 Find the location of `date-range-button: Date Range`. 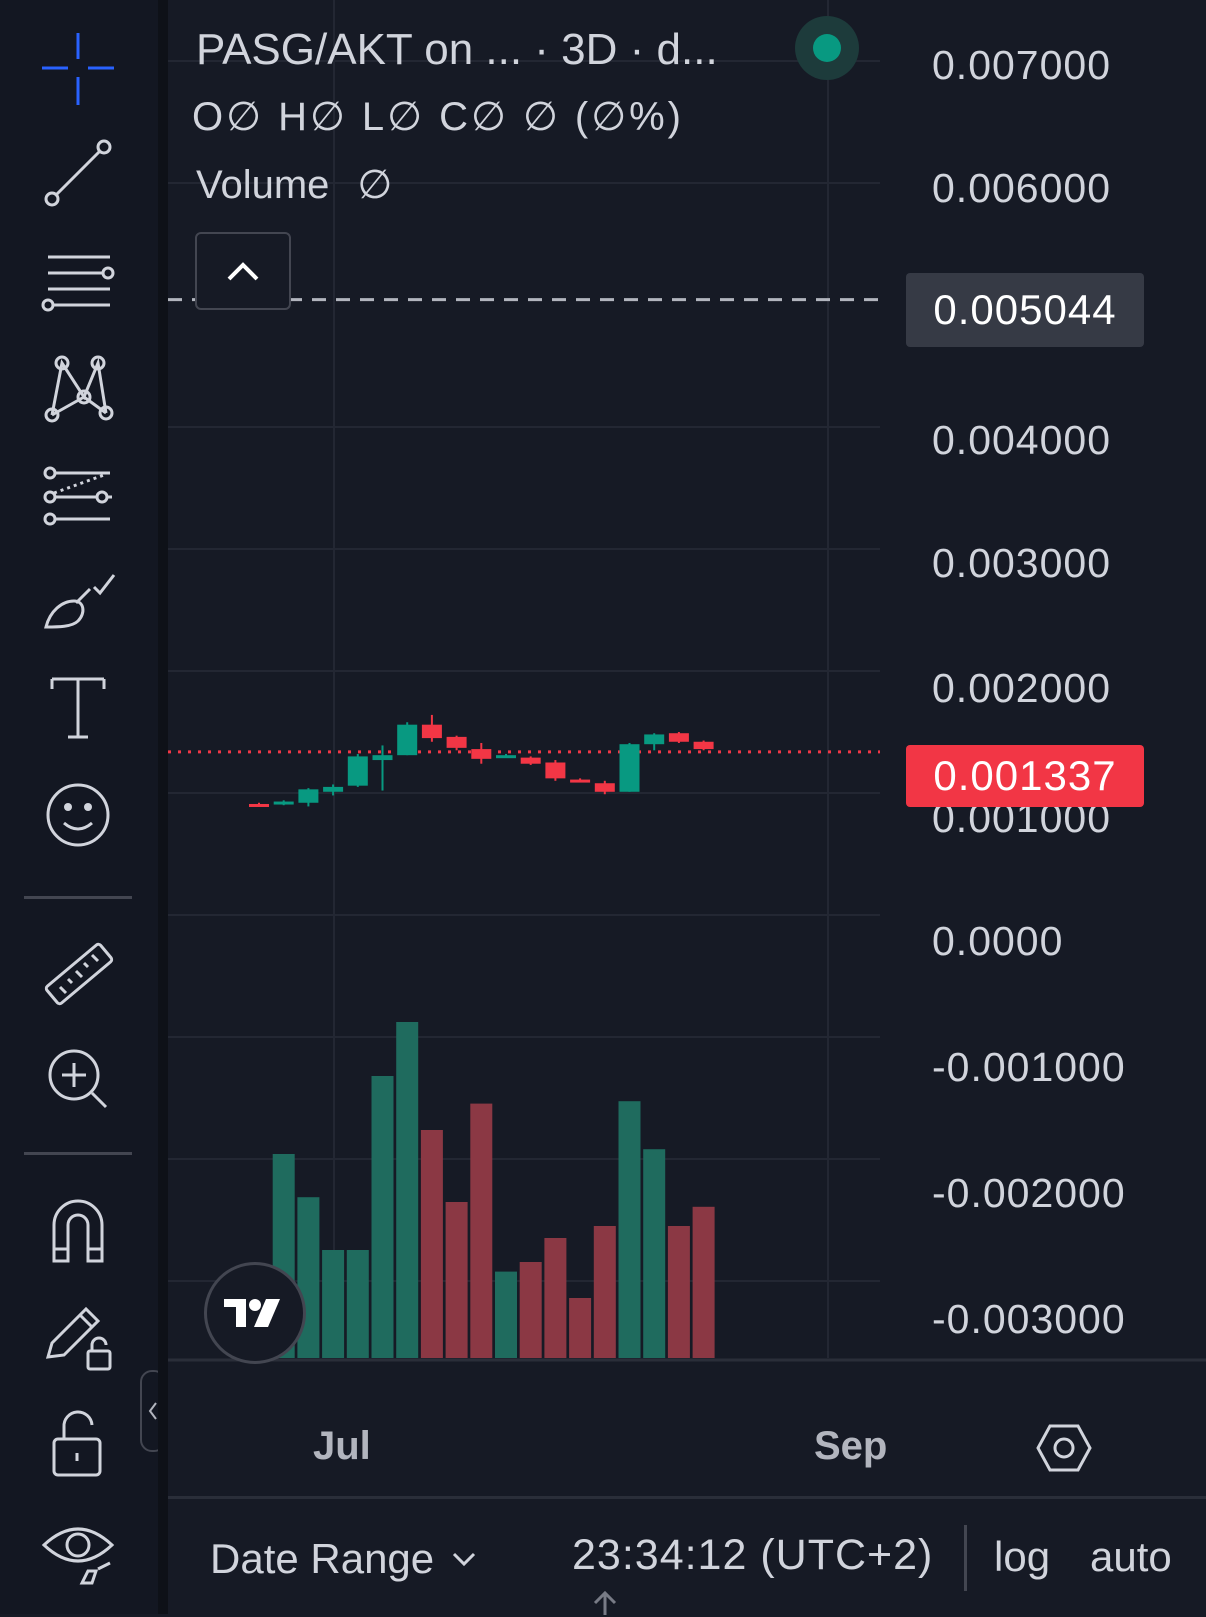

date-range-button: Date Range is located at coordinates (344, 1559).